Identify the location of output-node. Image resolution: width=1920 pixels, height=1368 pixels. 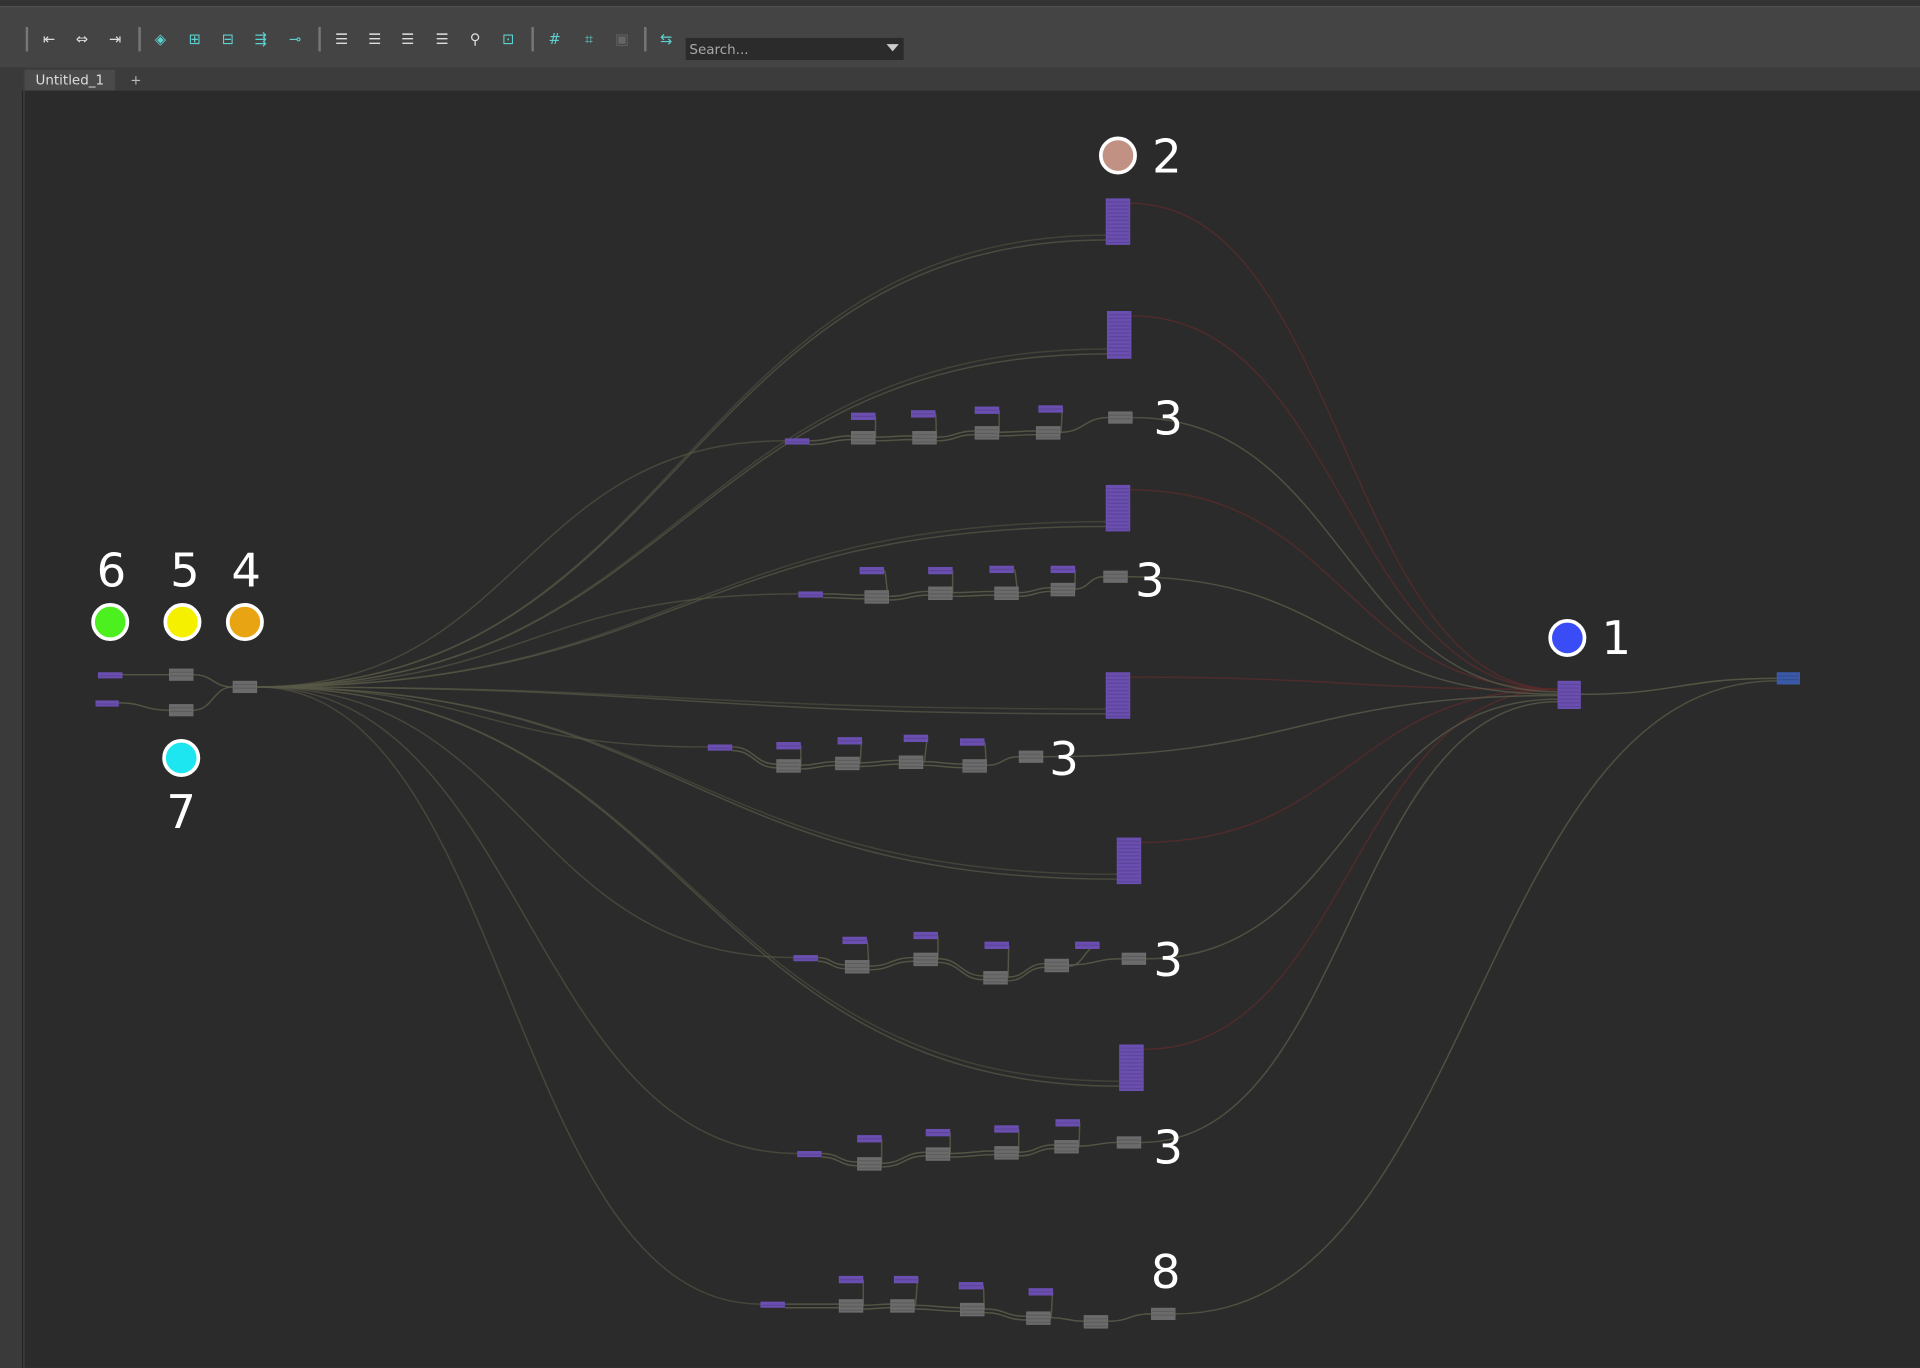
(1788, 678).